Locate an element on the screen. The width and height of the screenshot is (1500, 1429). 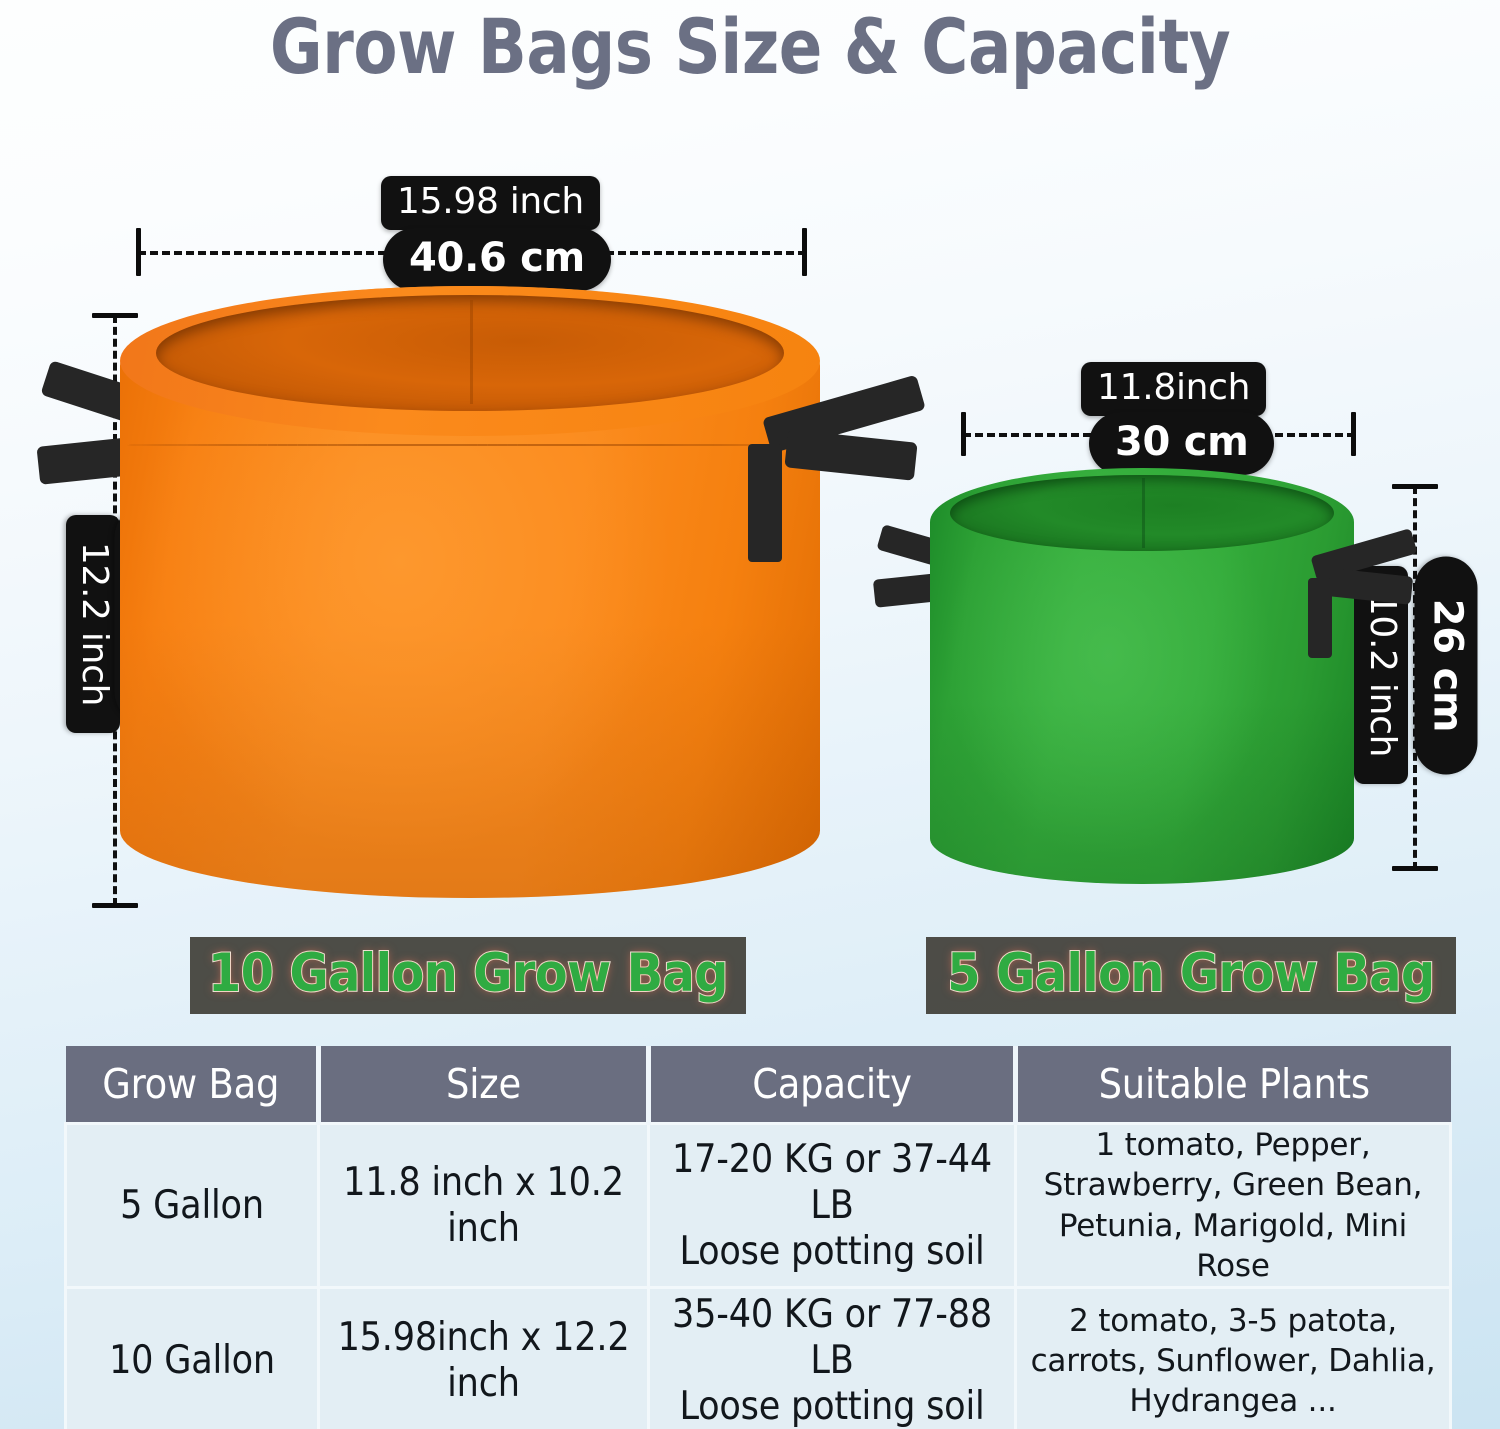
grow-bag-stitch-line is located at coordinates (470, 445).